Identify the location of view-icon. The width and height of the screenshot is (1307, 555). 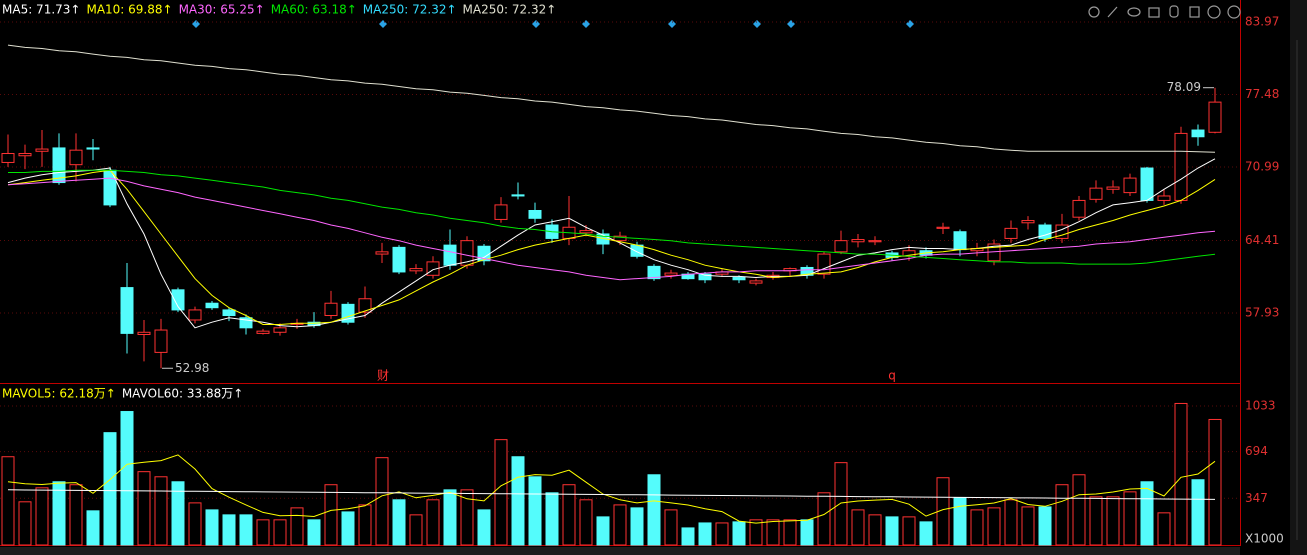
(1134, 12).